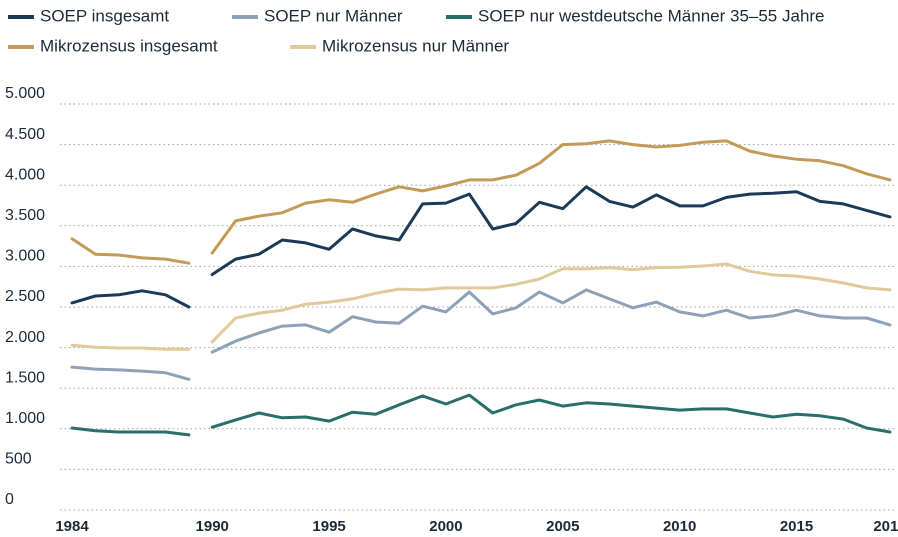 The height and width of the screenshot is (537, 898). Describe the element at coordinates (481, 415) in the screenshot. I see `series-line` at that location.